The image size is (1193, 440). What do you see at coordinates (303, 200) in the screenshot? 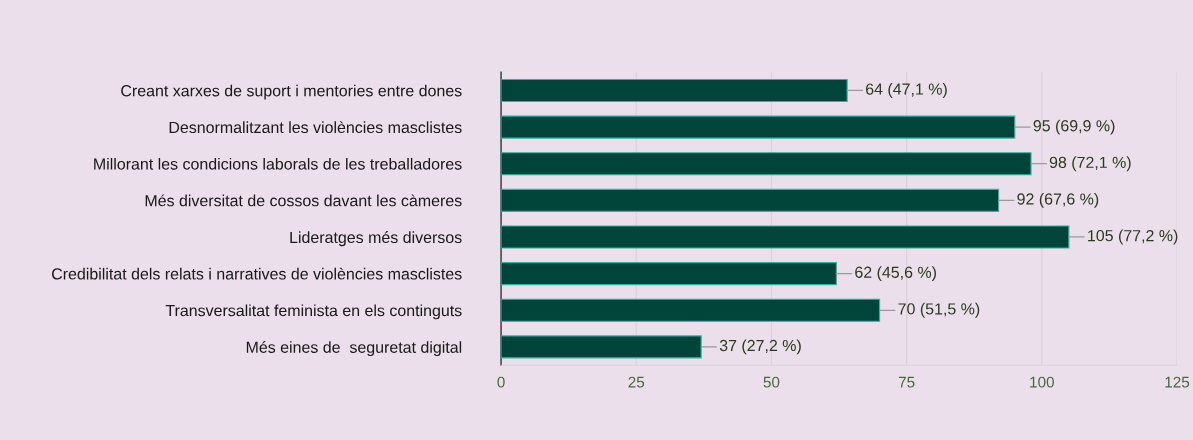
I see `y-tick-label: Més diversitat de cossos davant les càmeres` at bounding box center [303, 200].